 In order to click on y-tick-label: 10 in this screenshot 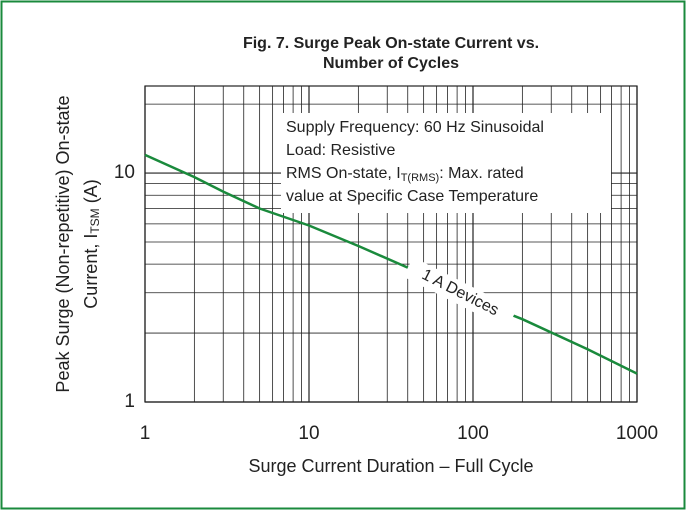, I will do `click(124, 172)`.